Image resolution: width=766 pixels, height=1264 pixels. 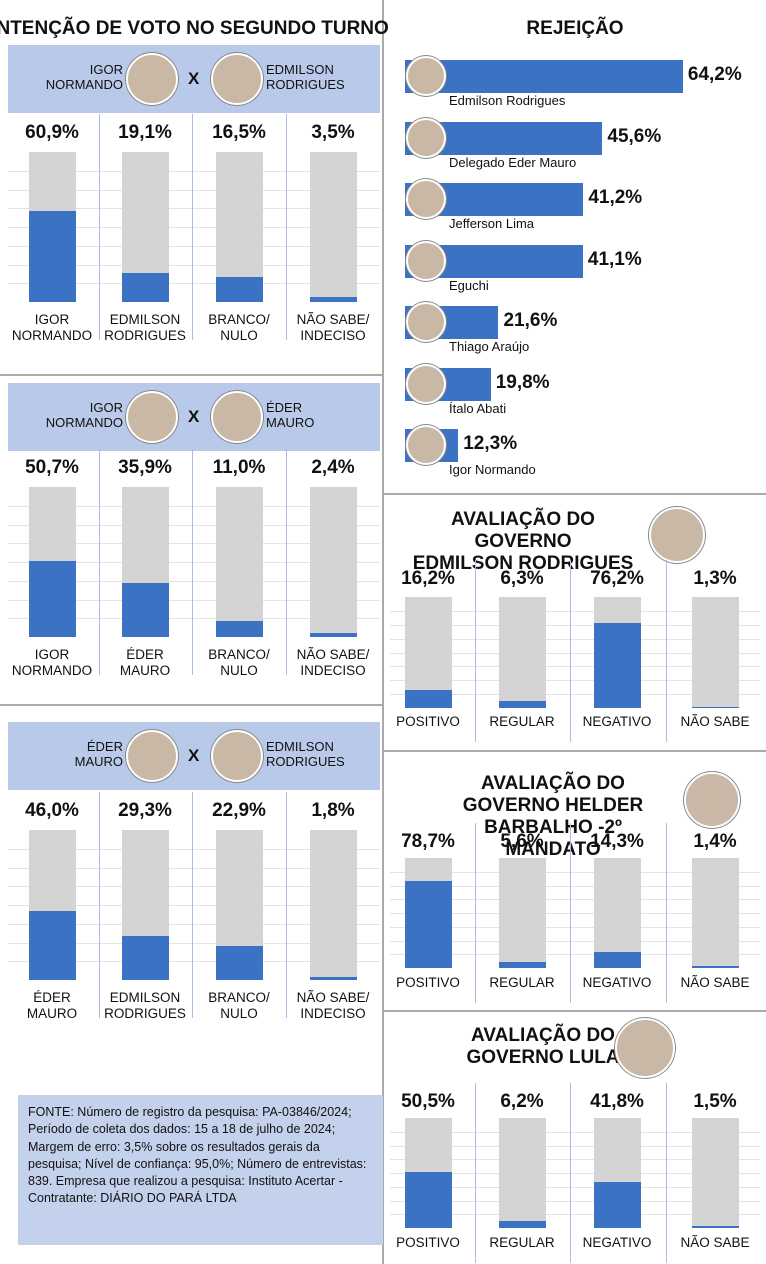 What do you see at coordinates (617, 1101) in the screenshot?
I see `value-label: 41,8%` at bounding box center [617, 1101].